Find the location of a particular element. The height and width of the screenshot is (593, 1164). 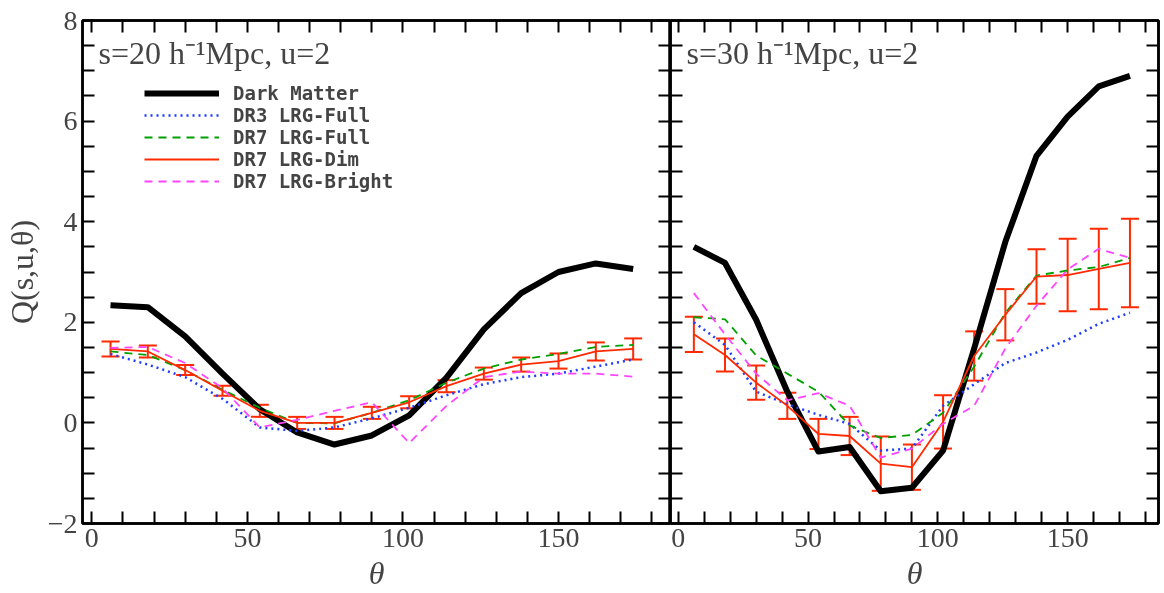

y-tick-label: 0 is located at coordinates (70, 422).